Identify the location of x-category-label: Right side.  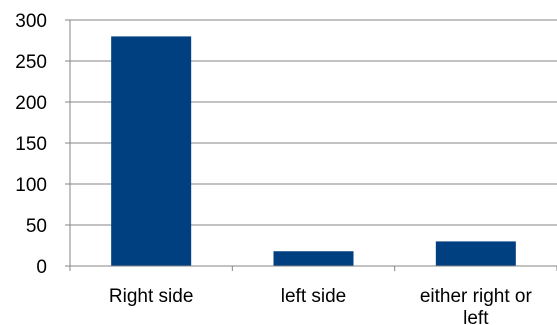
(151, 296).